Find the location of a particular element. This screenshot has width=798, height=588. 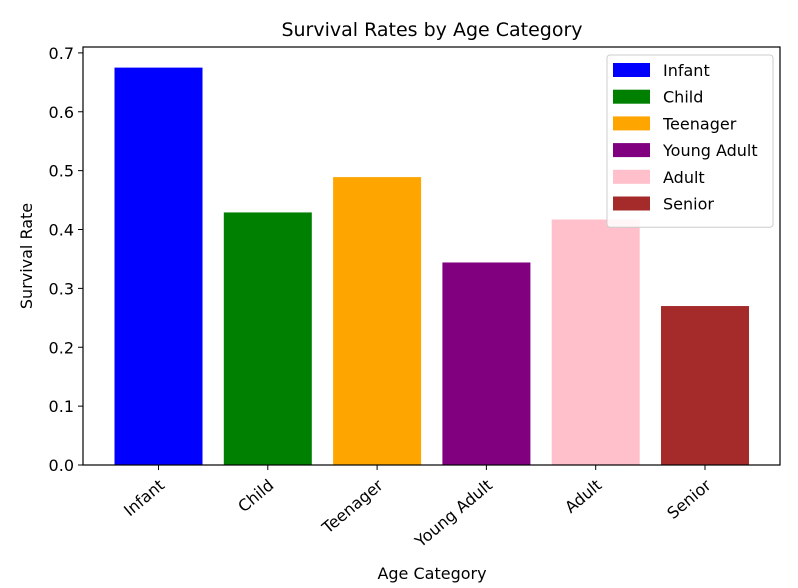

x-tick-label-0: Infant is located at coordinates (144, 498).